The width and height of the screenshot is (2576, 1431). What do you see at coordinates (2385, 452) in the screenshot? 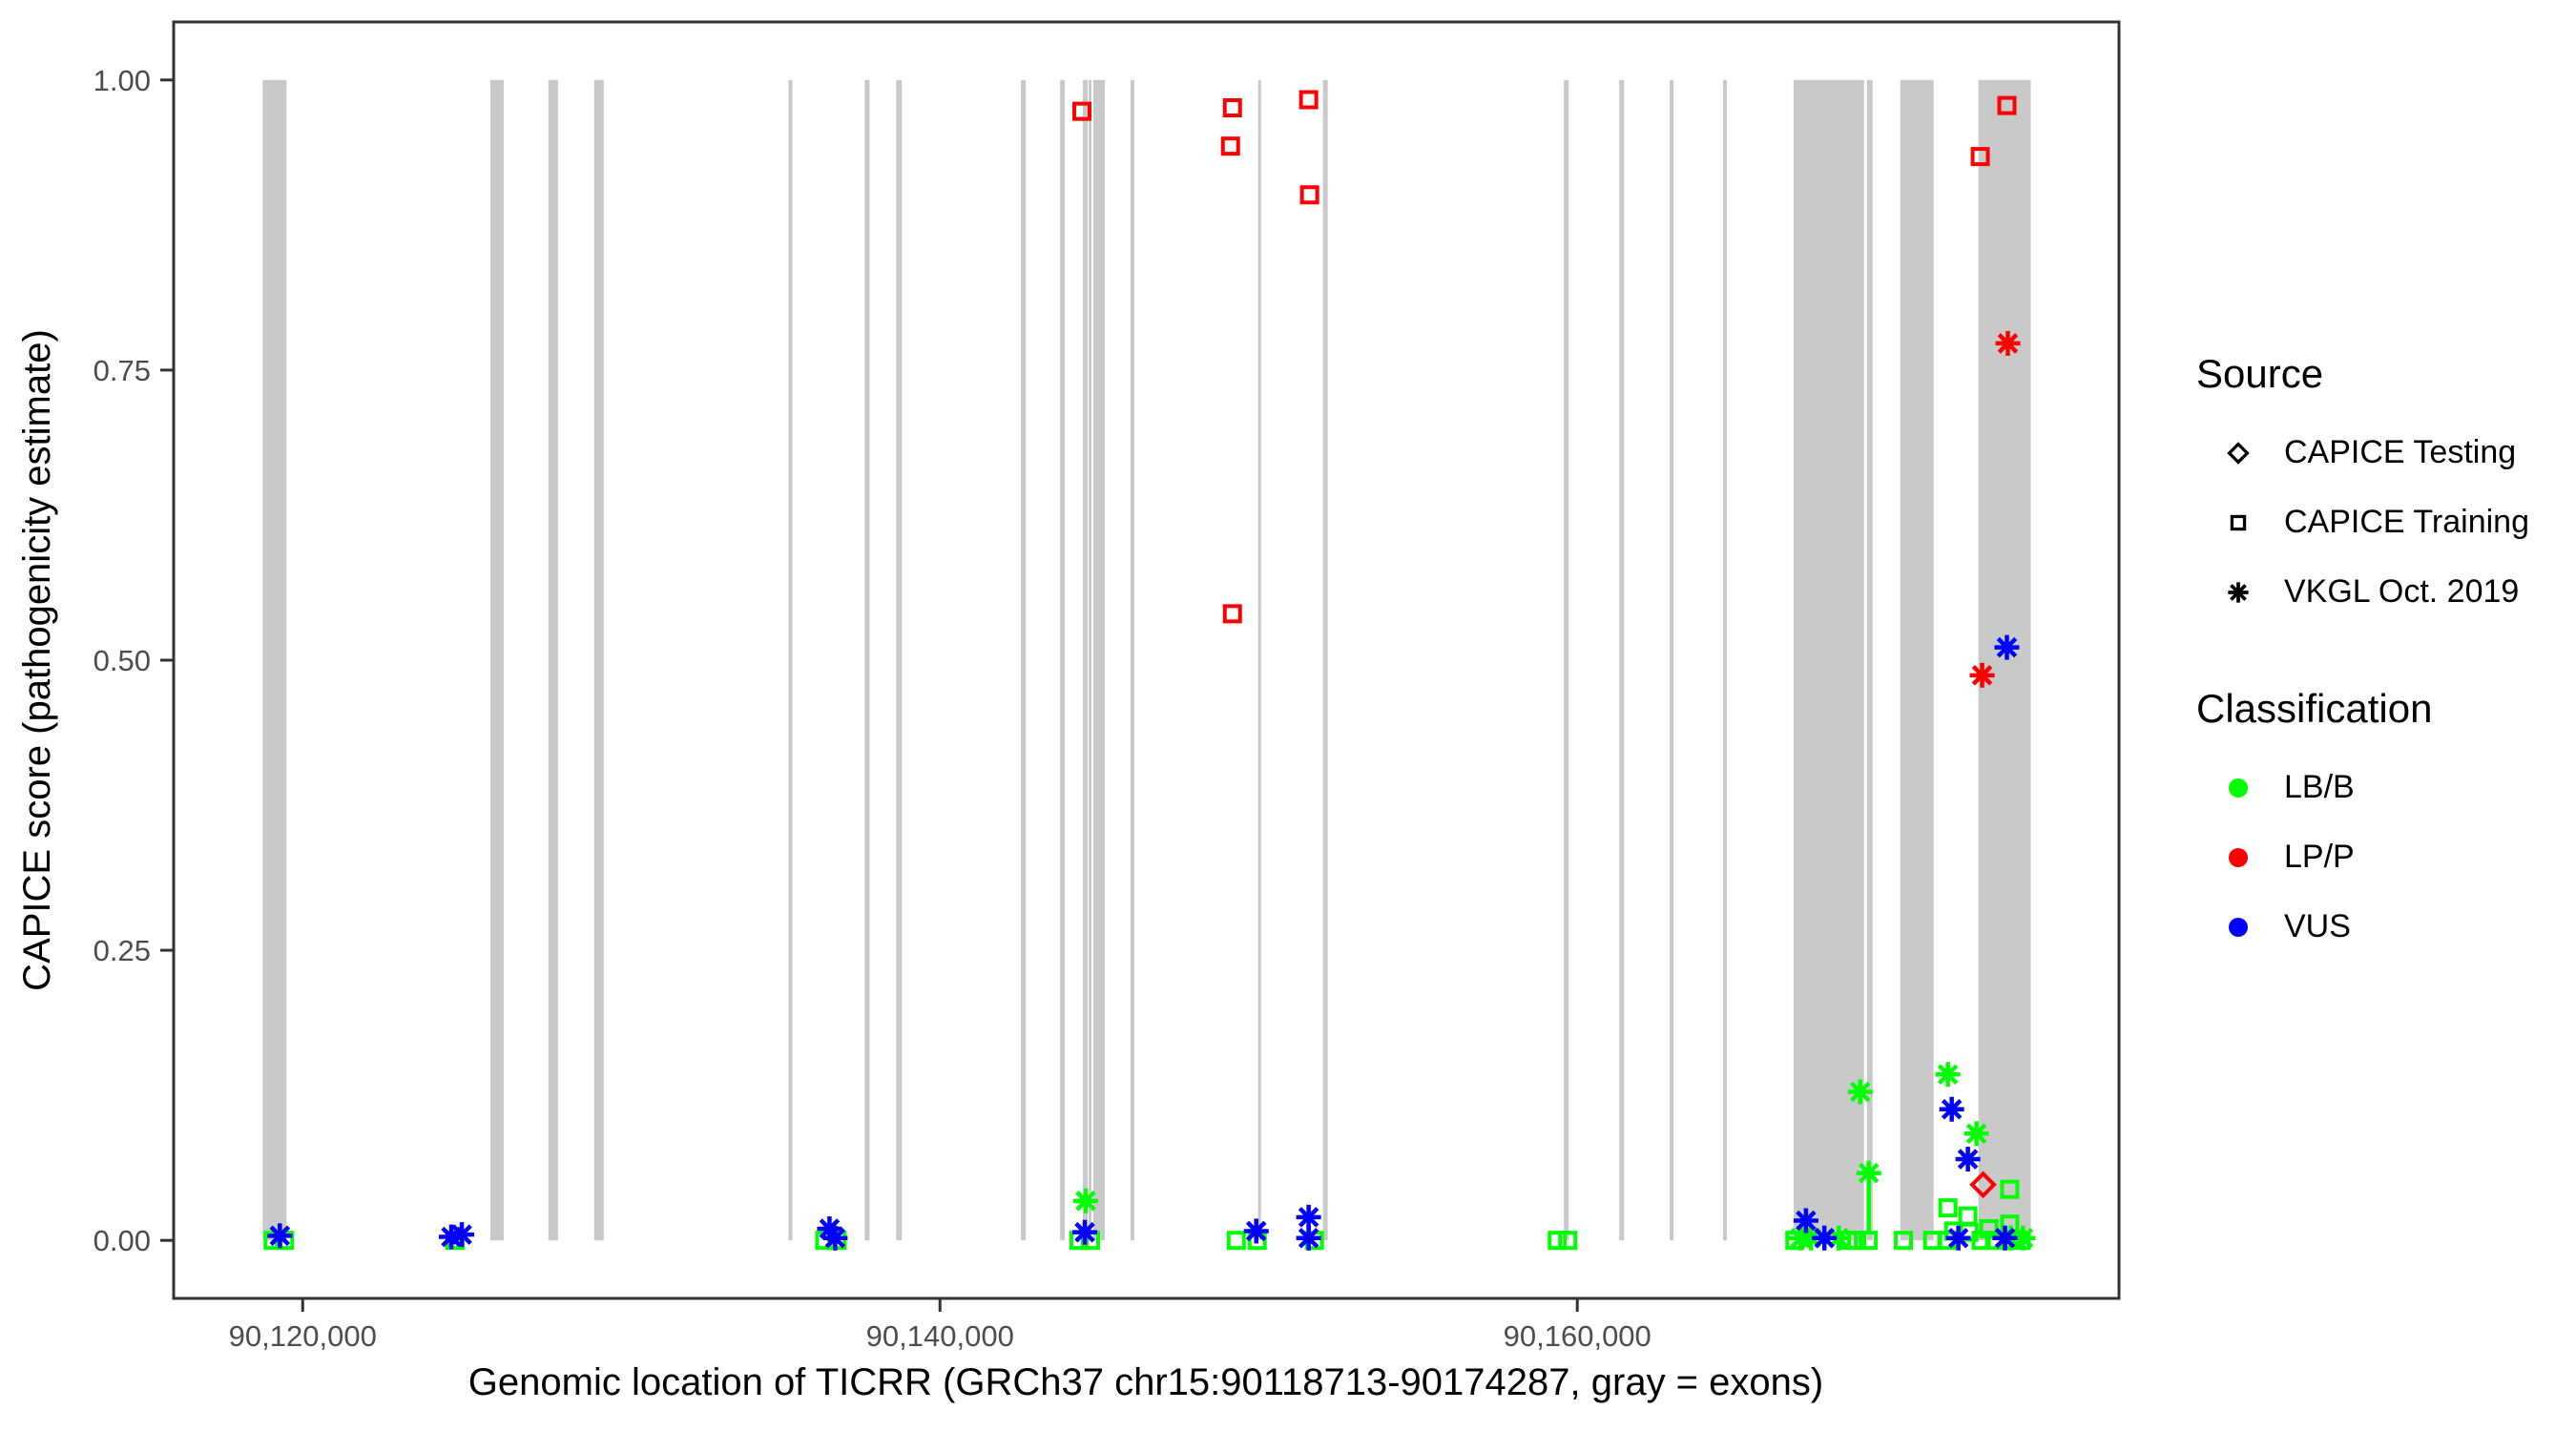
I see `legend-item-capice-testing: CAPICE Testing` at bounding box center [2385, 452].